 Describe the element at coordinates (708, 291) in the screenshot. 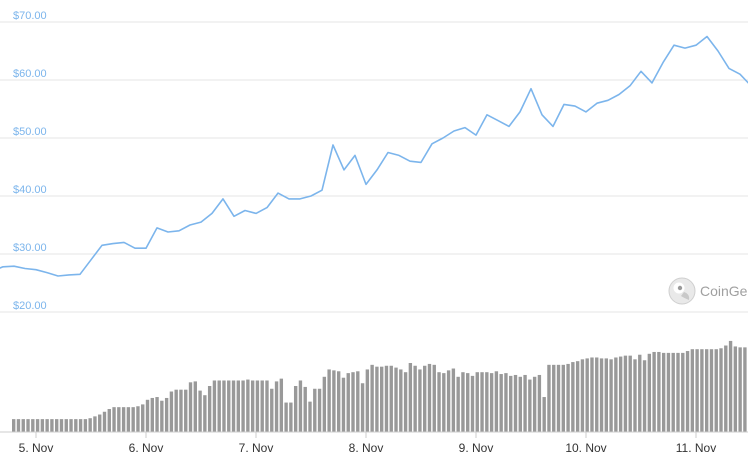

I see `coingecko-watermark: CoinGe` at that location.